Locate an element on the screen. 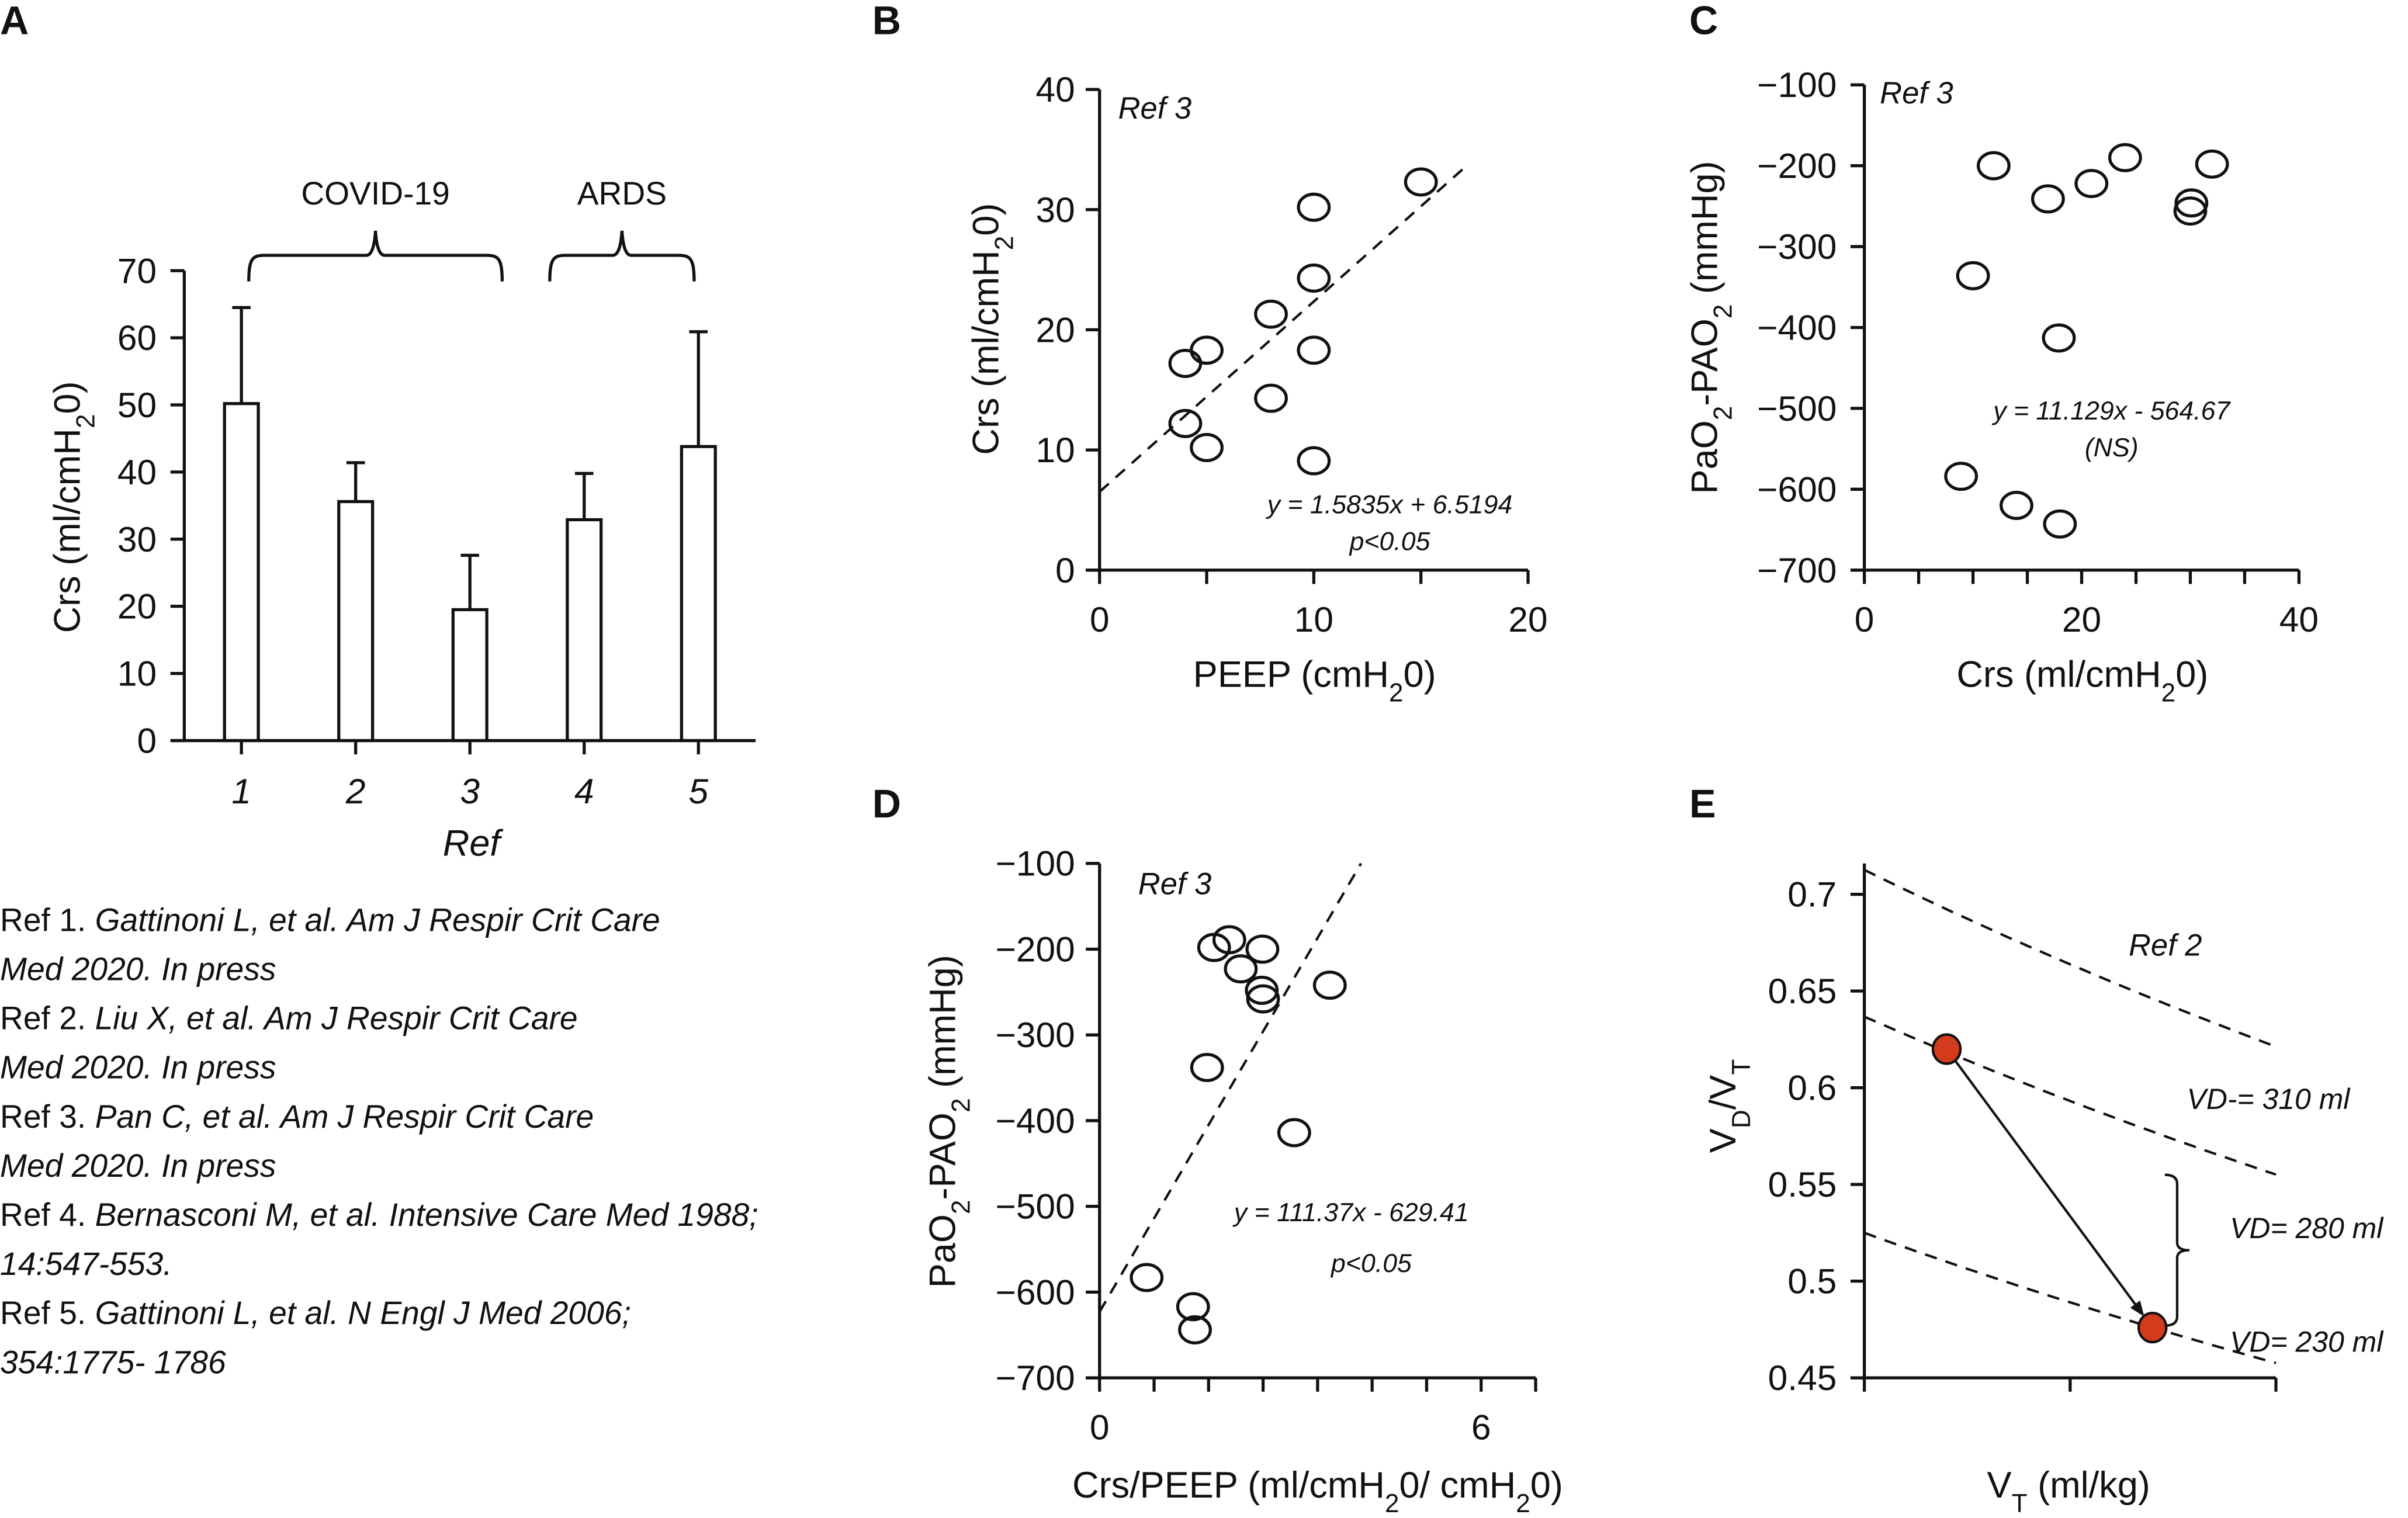 This screenshot has width=2408, height=1518. regression-equation: y = 111.37x - 629.41 is located at coordinates (1350, 1212).